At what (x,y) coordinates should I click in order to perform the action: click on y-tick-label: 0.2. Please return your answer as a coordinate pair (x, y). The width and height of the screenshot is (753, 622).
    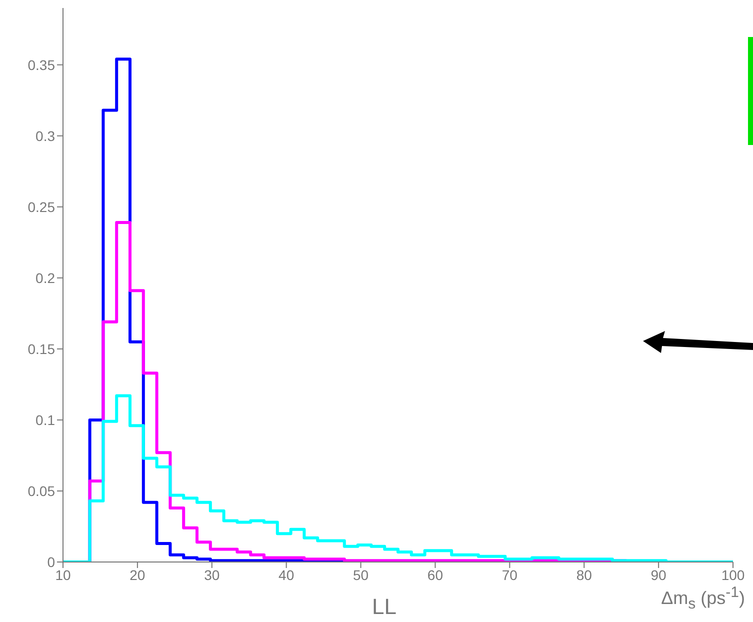
    Looking at the image, I should click on (46, 278).